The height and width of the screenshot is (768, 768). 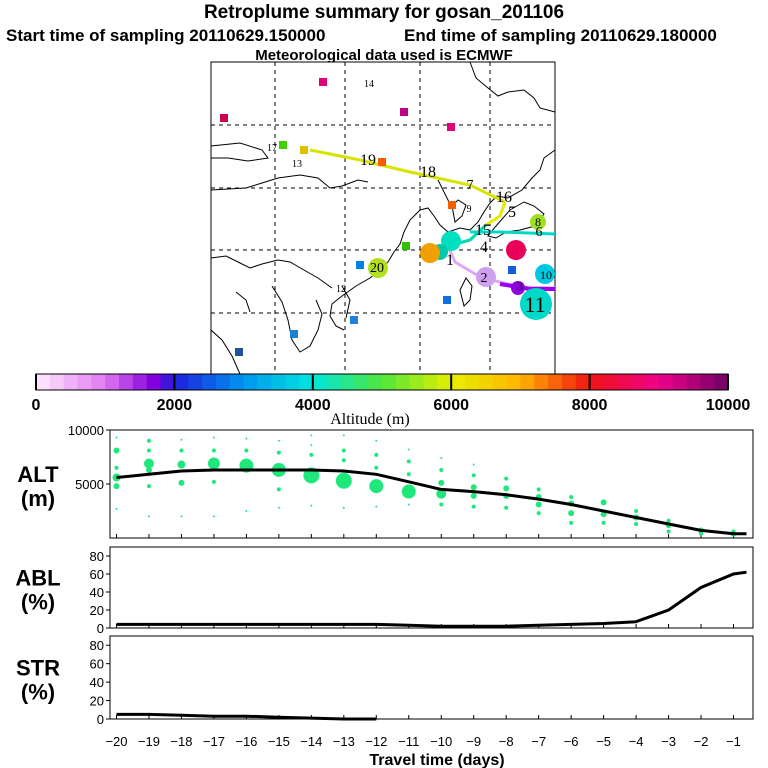 I want to click on y-axis-label: ABL, so click(x=37, y=578).